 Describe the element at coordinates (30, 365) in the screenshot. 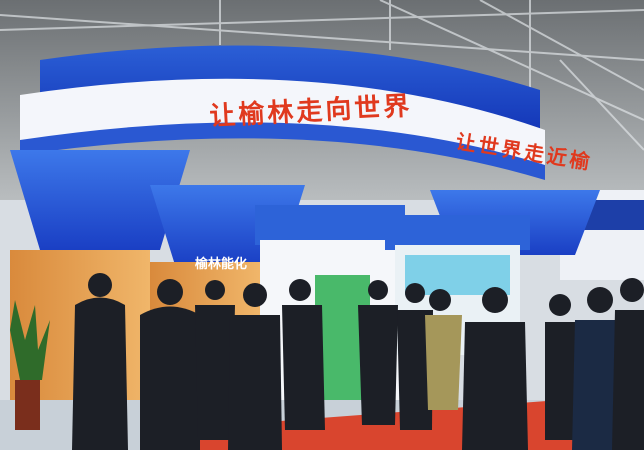

I see `plant` at that location.